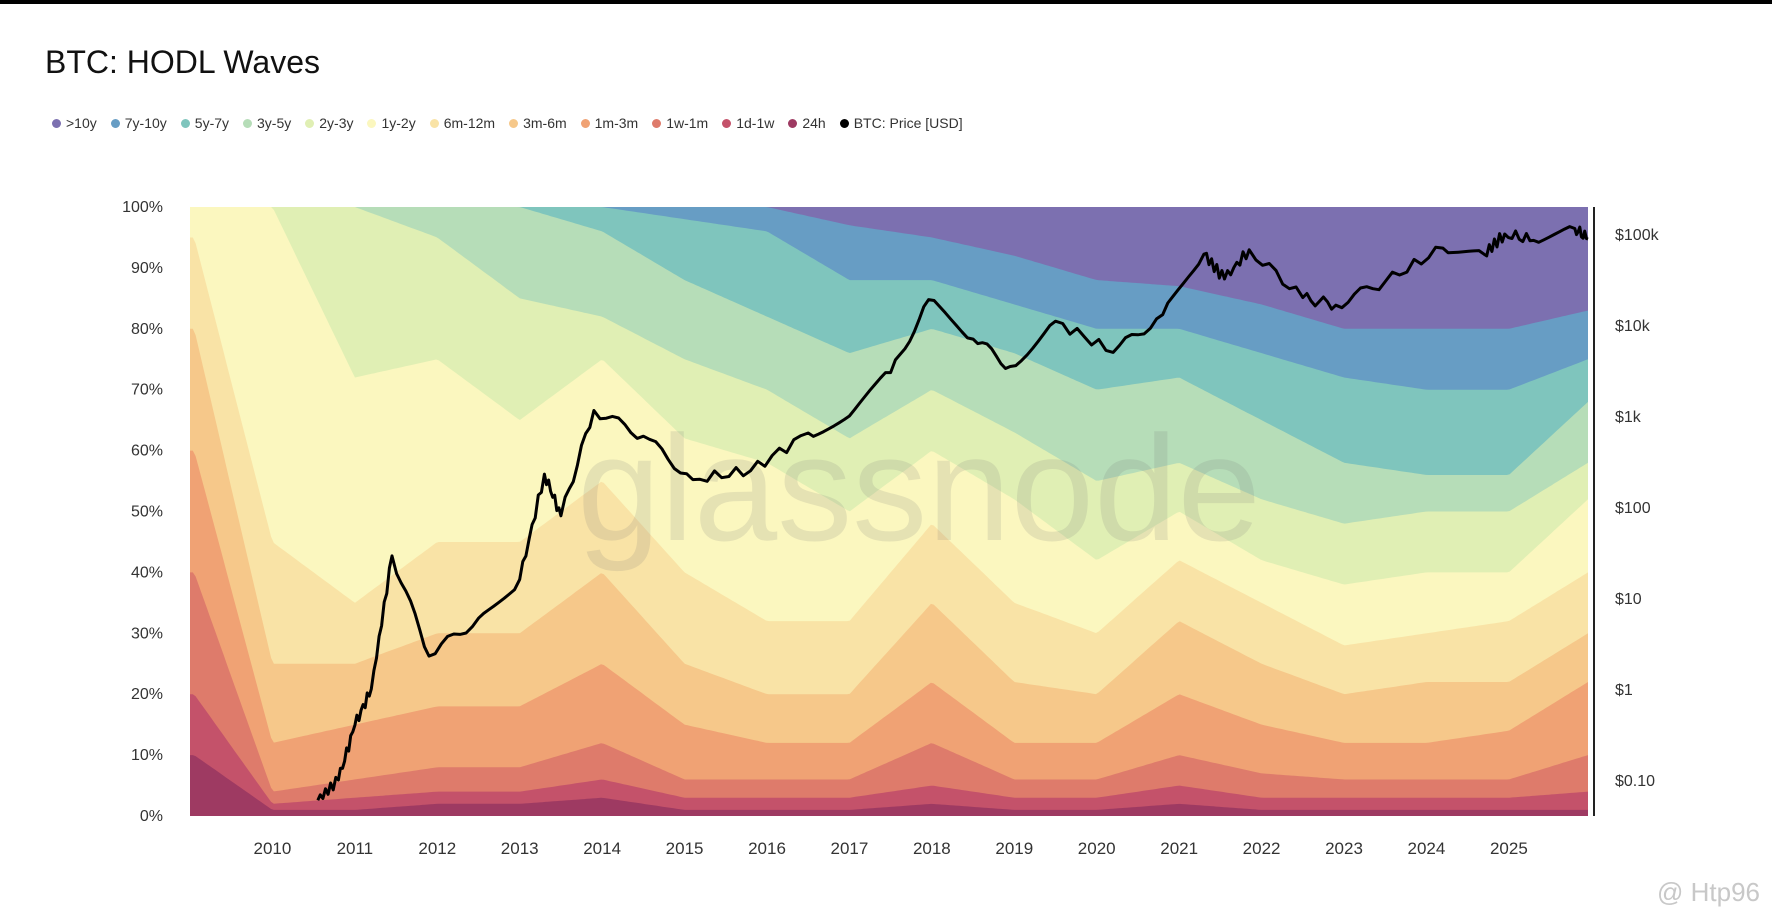 The image size is (1772, 920). I want to click on legend-item: 3m-6m, so click(538, 123).